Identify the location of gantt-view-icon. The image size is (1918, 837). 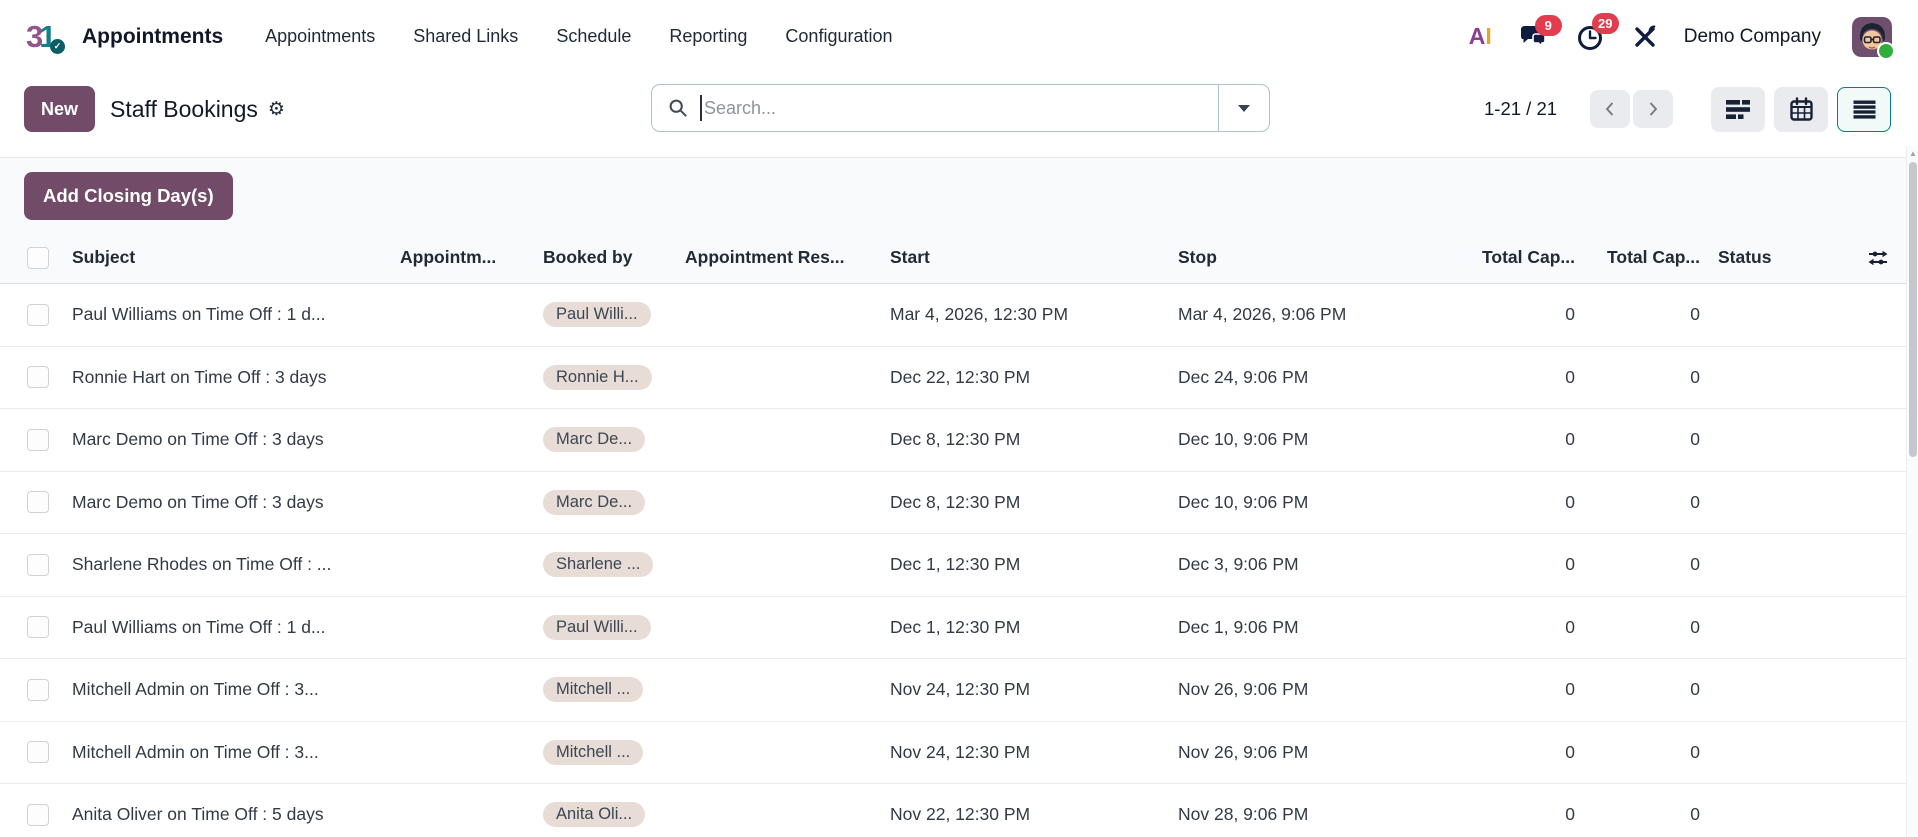
(1738, 109).